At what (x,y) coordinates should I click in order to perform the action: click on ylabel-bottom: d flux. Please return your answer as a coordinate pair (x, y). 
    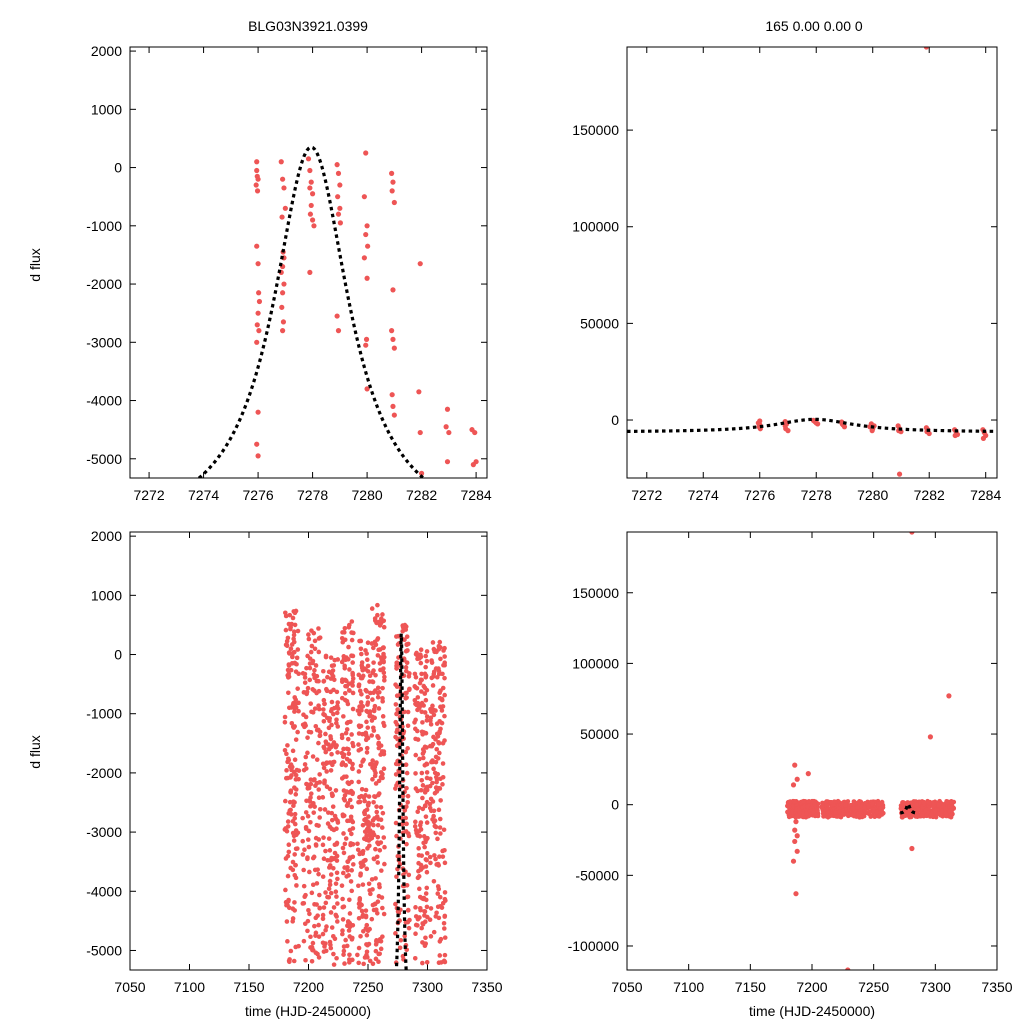
    Looking at the image, I should click on (35, 751).